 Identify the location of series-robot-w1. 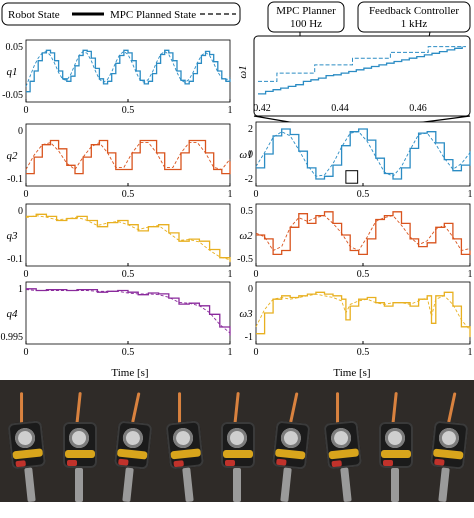
(363, 154).